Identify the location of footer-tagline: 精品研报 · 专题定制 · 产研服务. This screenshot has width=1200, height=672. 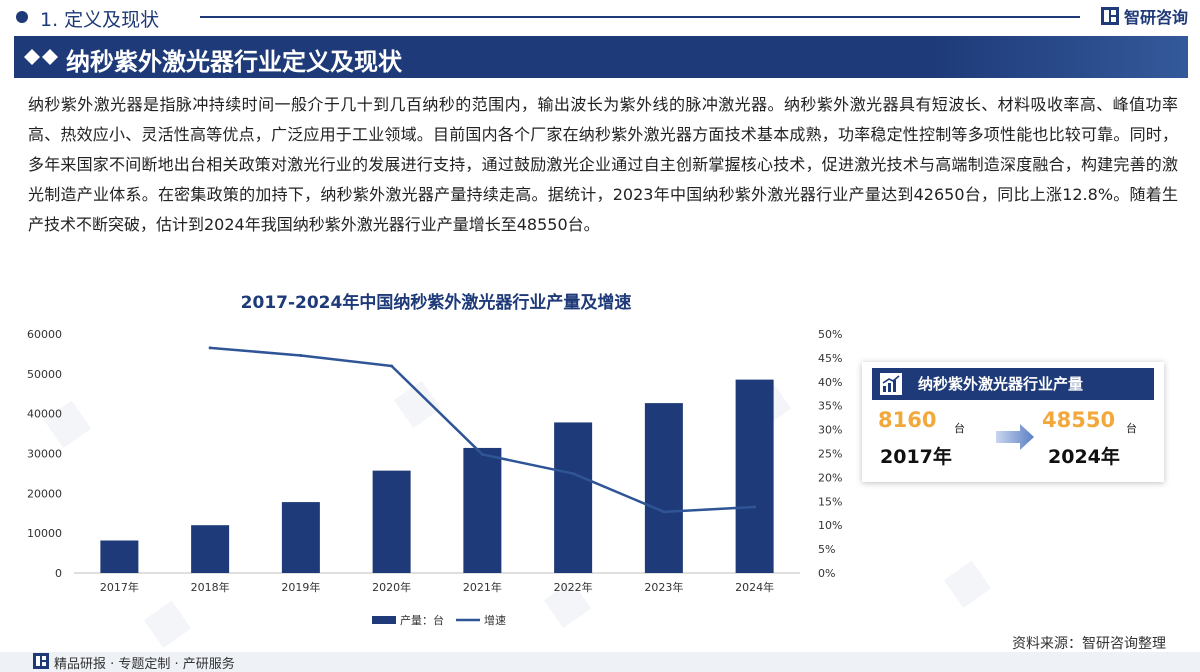
(144, 664).